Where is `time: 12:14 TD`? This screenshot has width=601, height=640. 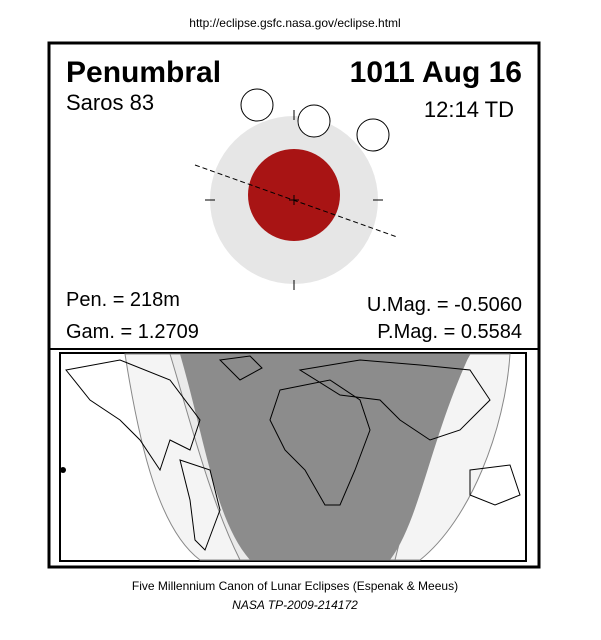 time: 12:14 TD is located at coordinates (469, 109).